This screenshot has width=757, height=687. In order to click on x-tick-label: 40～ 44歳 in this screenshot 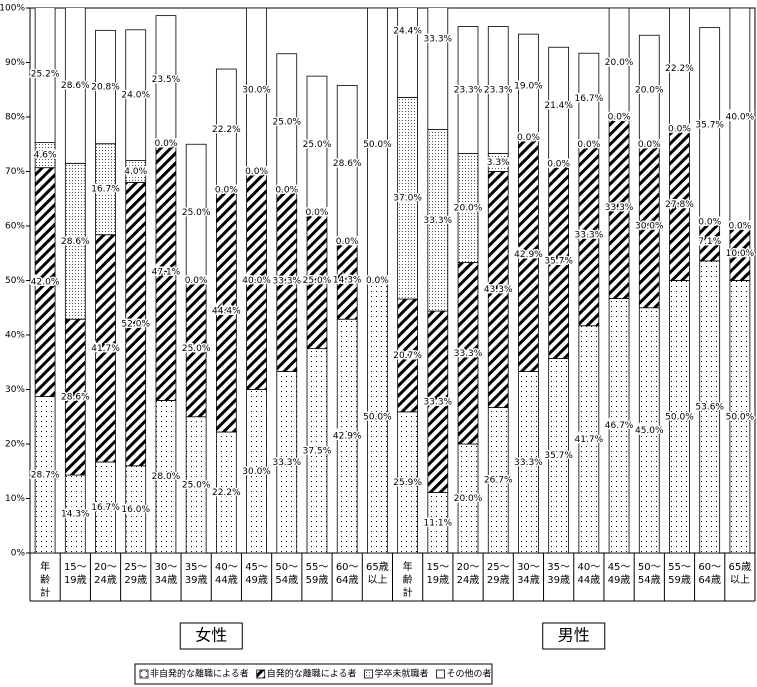, I will do `click(226, 574)`.